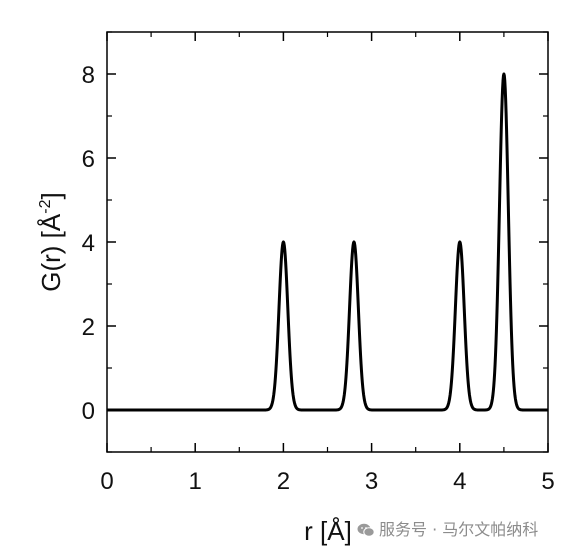  What do you see at coordinates (88, 159) in the screenshot?
I see `y-tick-label: 6` at bounding box center [88, 159].